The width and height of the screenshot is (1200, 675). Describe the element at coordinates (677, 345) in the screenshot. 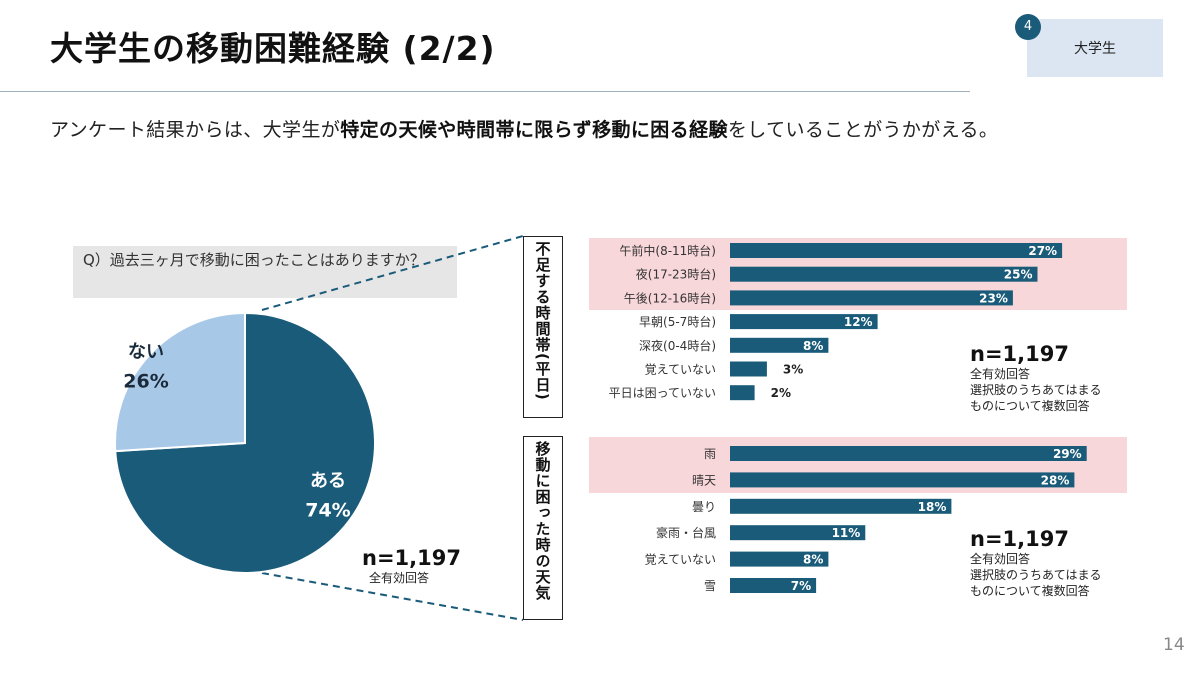

I see `time-category-label: 深夜(0-4時台)` at that location.